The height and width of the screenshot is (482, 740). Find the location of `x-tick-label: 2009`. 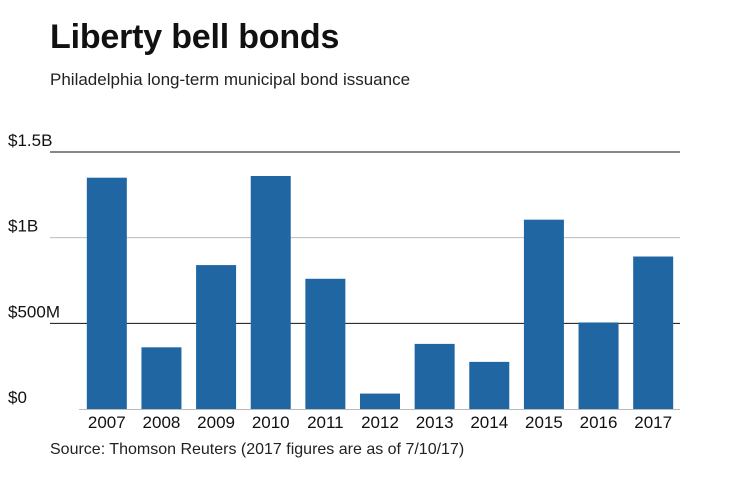

x-tick-label: 2009 is located at coordinates (216, 422).